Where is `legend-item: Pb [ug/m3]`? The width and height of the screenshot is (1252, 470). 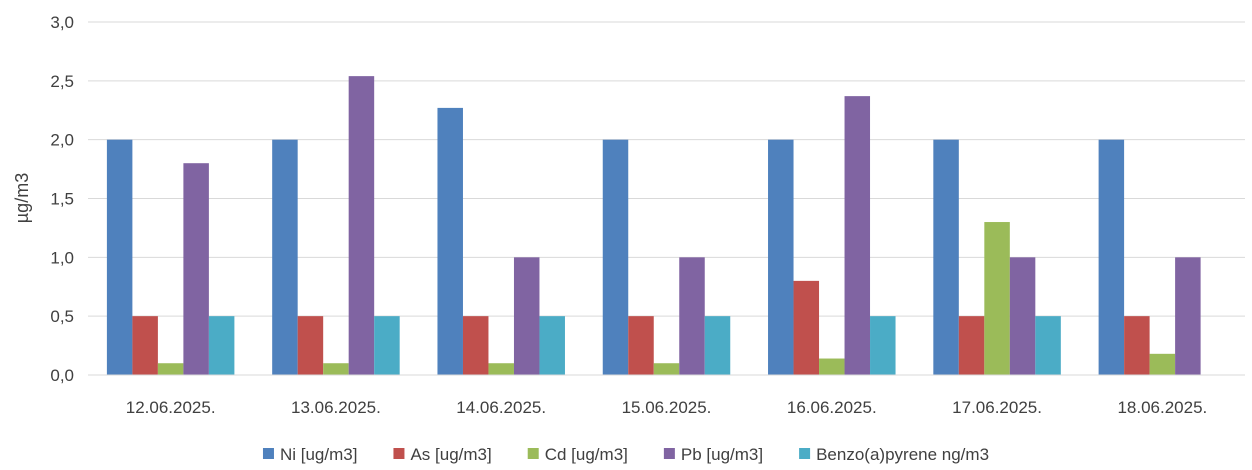
legend-item: Pb [ug/m3] is located at coordinates (713, 454).